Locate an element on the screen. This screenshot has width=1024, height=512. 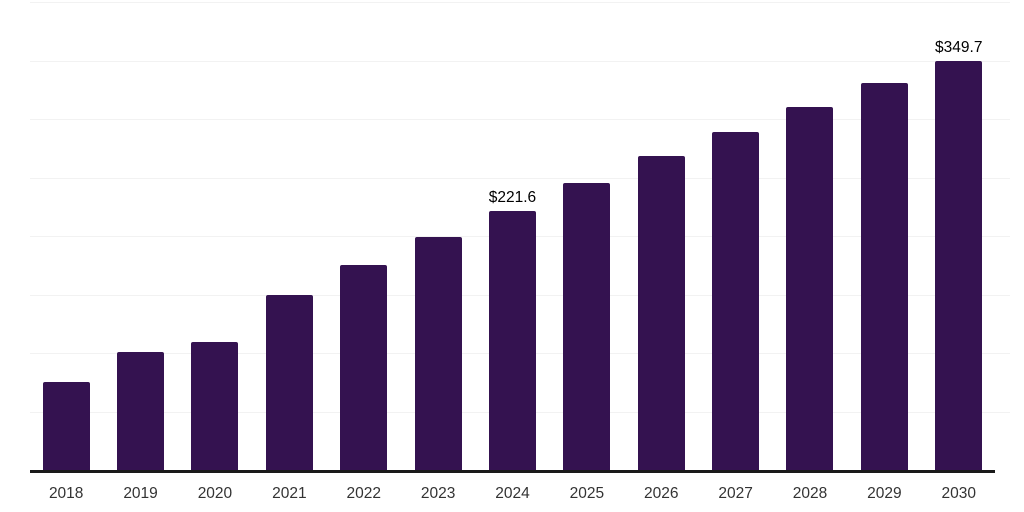
bar-2028 is located at coordinates (810, 288).